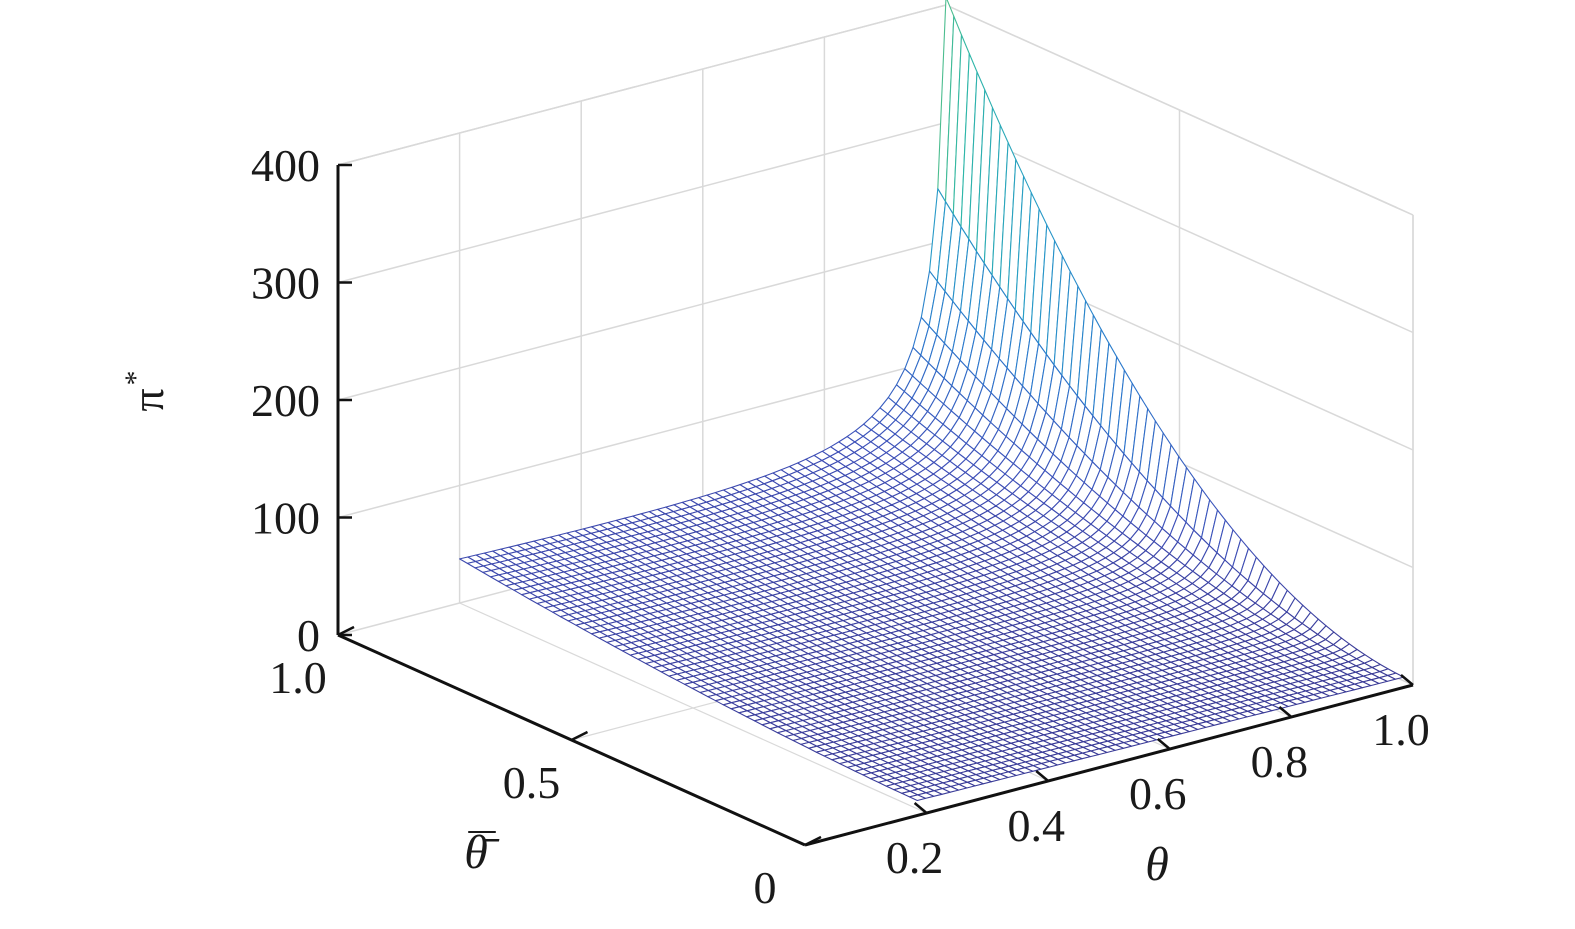  I want to click on x-axis-label: θ, so click(1157, 864).